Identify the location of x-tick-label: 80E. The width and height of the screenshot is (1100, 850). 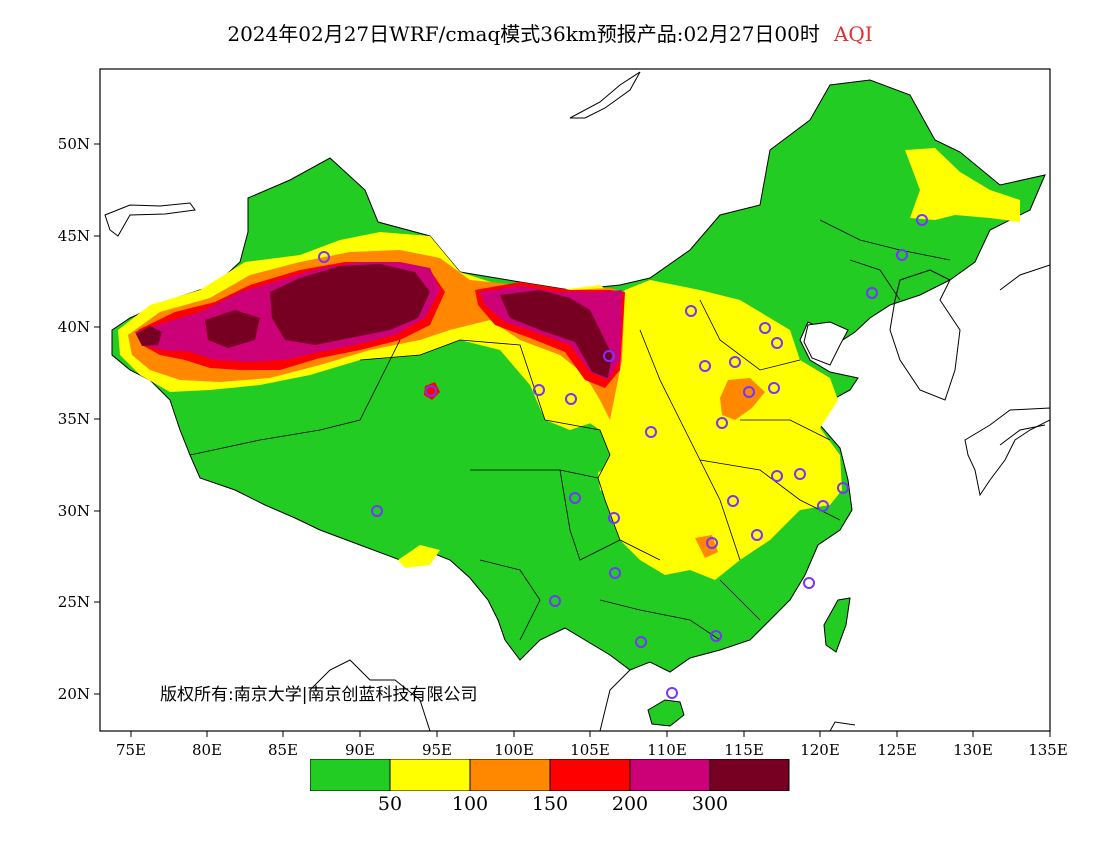
(207, 750).